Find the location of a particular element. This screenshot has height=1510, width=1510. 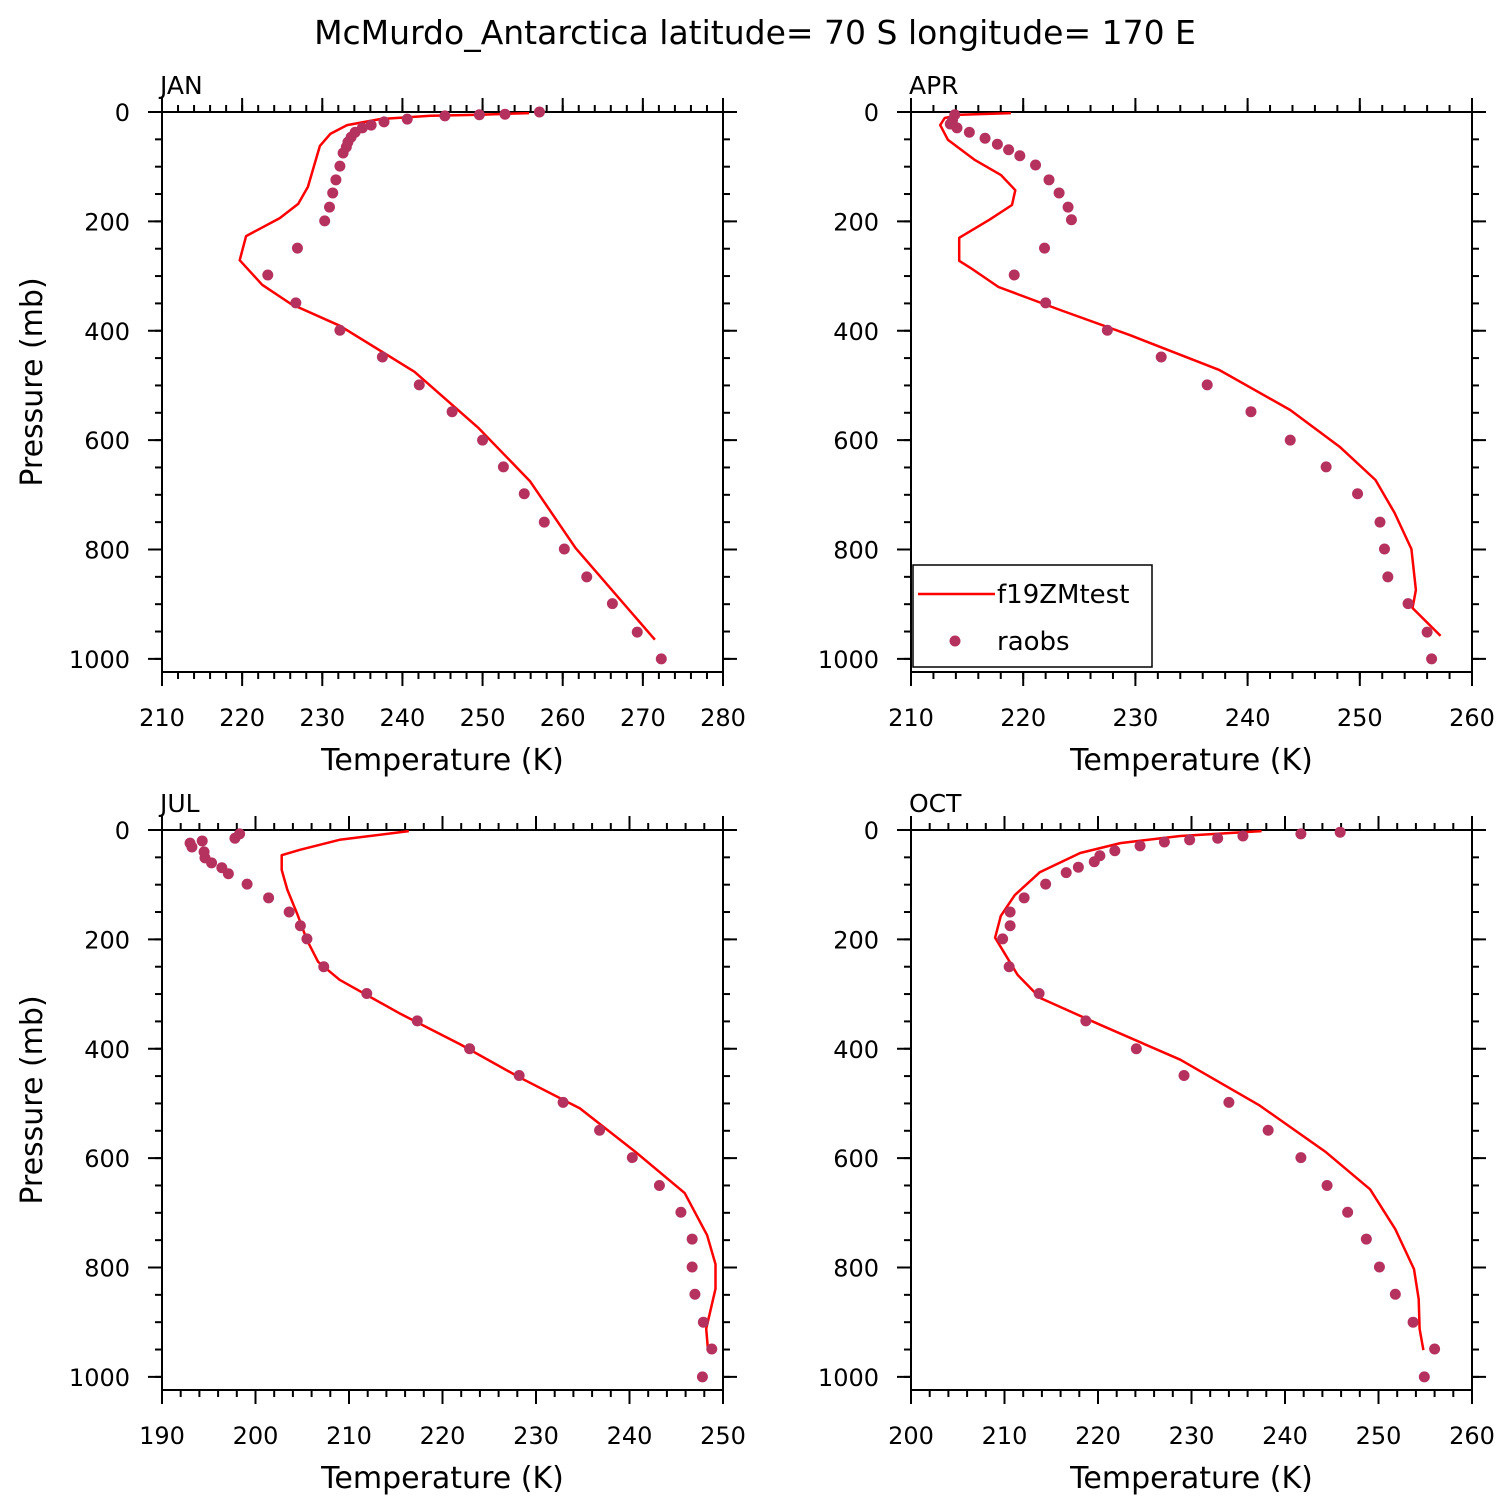

panel-title: JAN is located at coordinates (180, 85).